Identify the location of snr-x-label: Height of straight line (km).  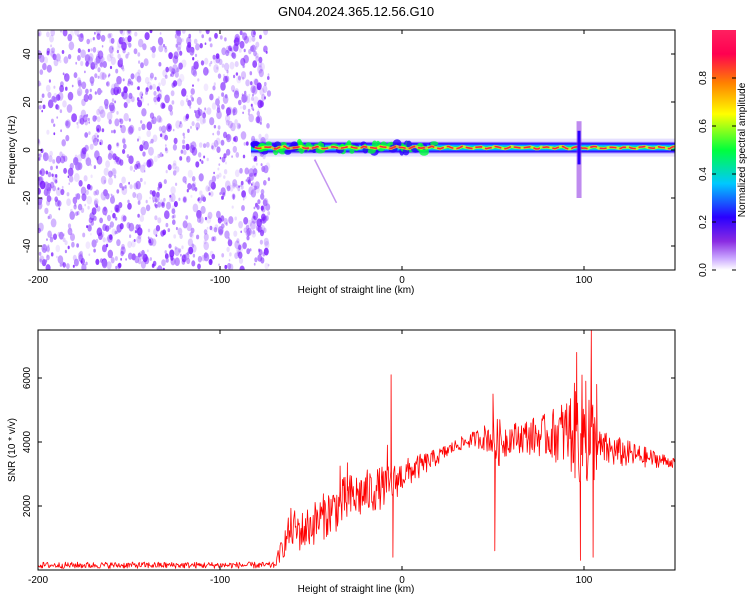
(356, 589).